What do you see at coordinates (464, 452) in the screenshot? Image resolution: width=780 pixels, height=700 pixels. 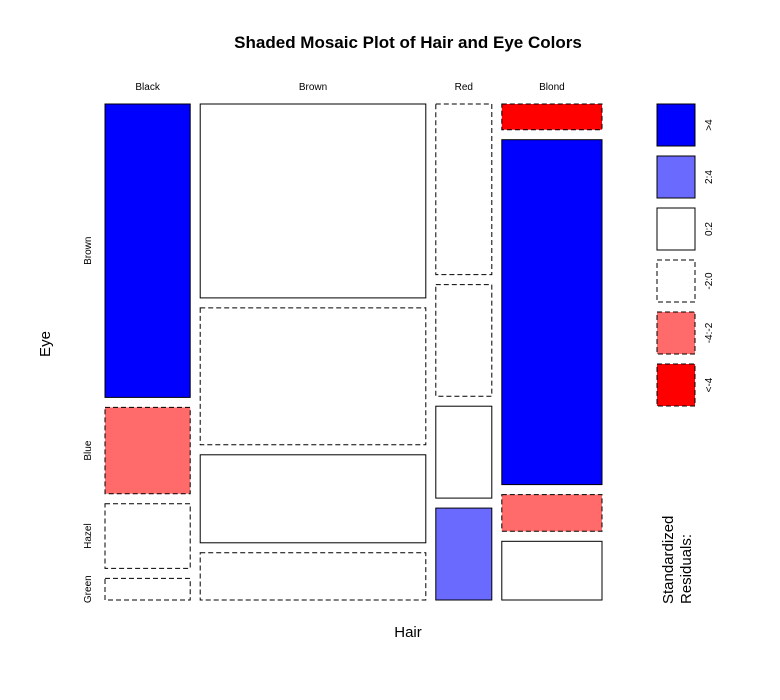 I see `tile-red-hazel` at bounding box center [464, 452].